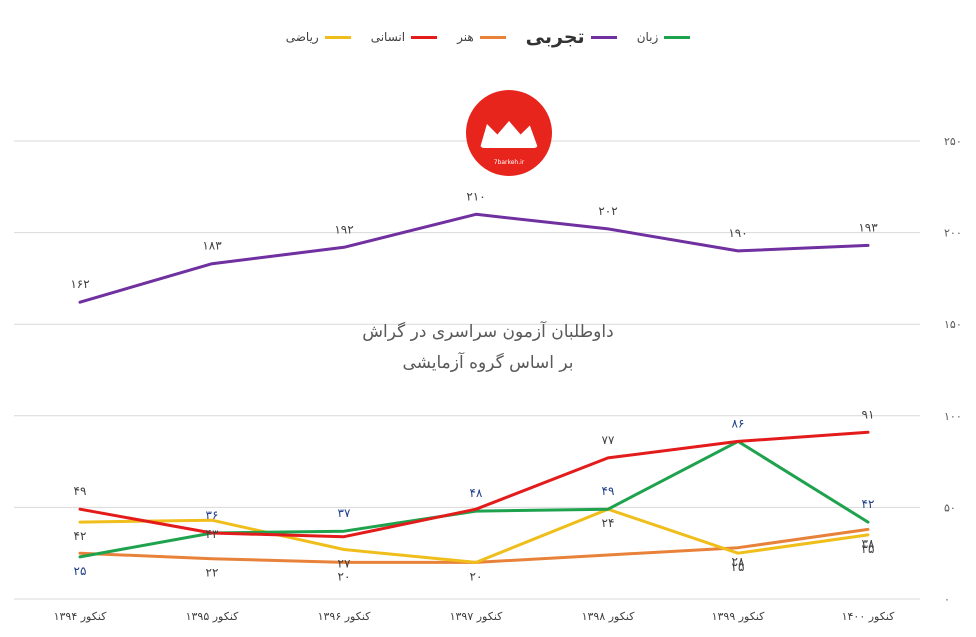 The image size is (976, 637). What do you see at coordinates (476, 493) in the screenshot?
I see `data-label: ۴۸` at bounding box center [476, 493].